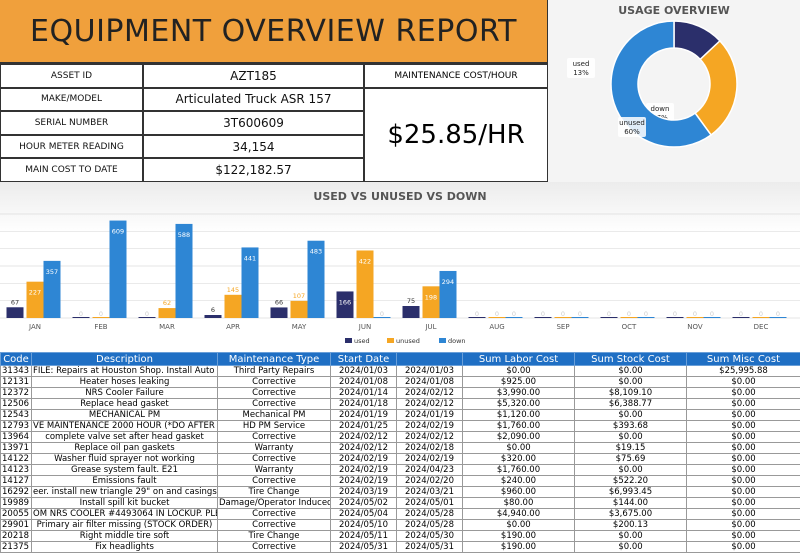 The width and height of the screenshot is (800, 560). I want to click on column-header: Code, so click(16, 359).